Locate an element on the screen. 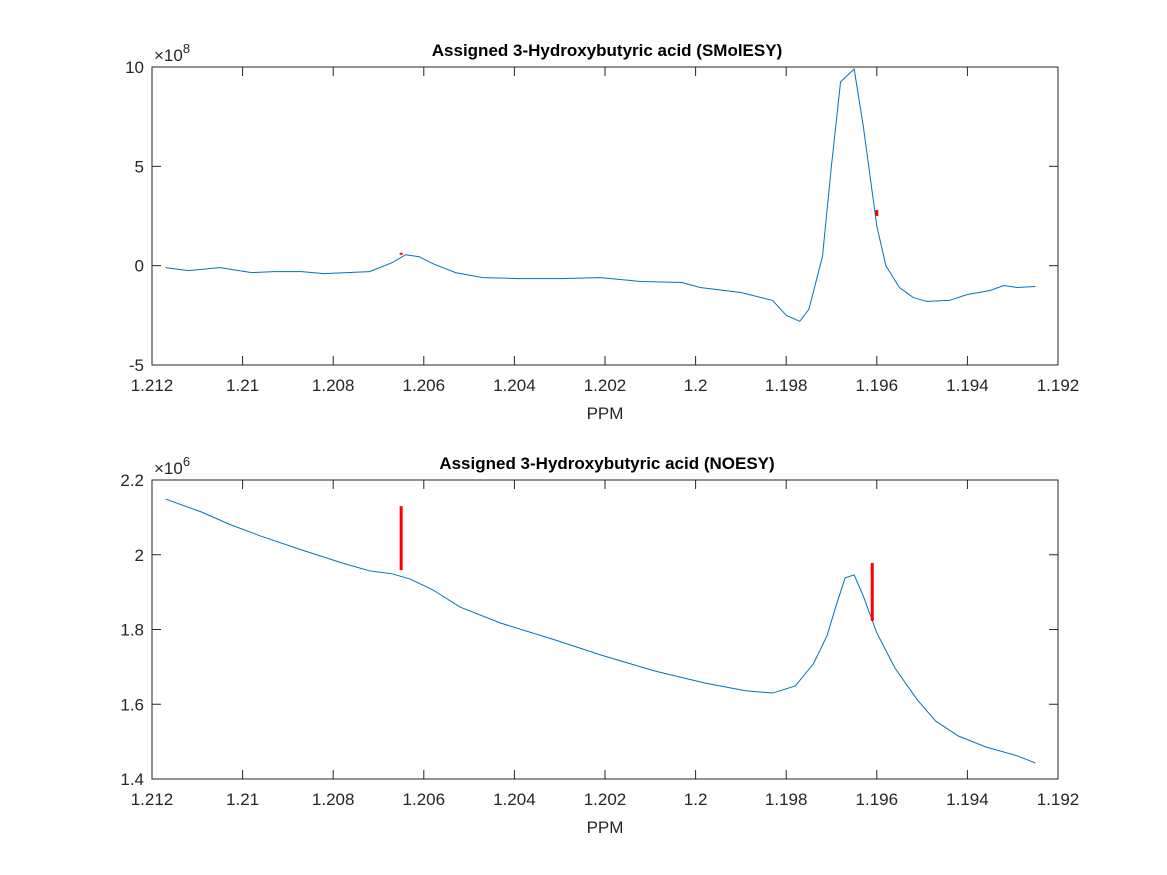 The image size is (1167, 875). y-tick-label: 2 is located at coordinates (139, 555).